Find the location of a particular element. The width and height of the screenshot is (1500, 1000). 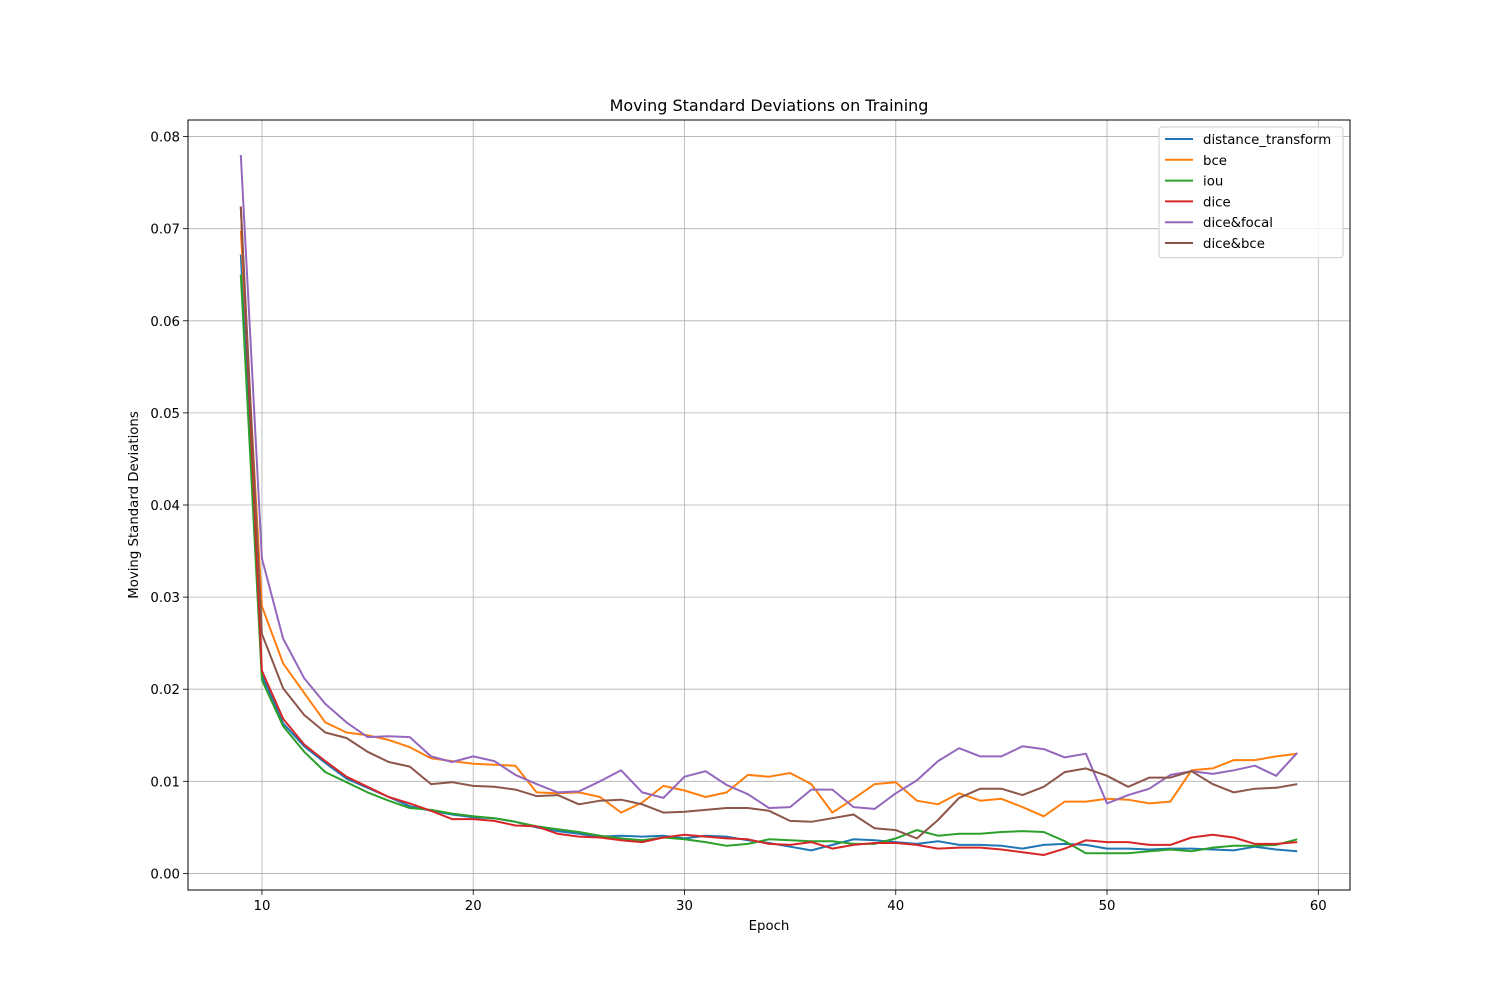

y-tick-label: 0.03 is located at coordinates (165, 598).